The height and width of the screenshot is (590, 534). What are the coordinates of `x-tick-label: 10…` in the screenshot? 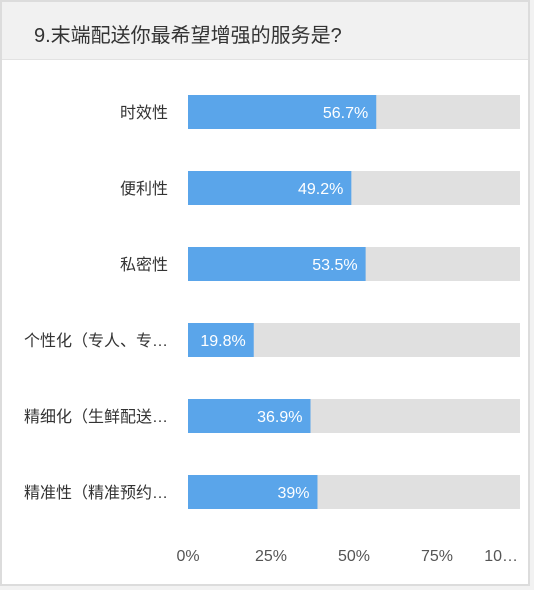 It's located at (501, 556).